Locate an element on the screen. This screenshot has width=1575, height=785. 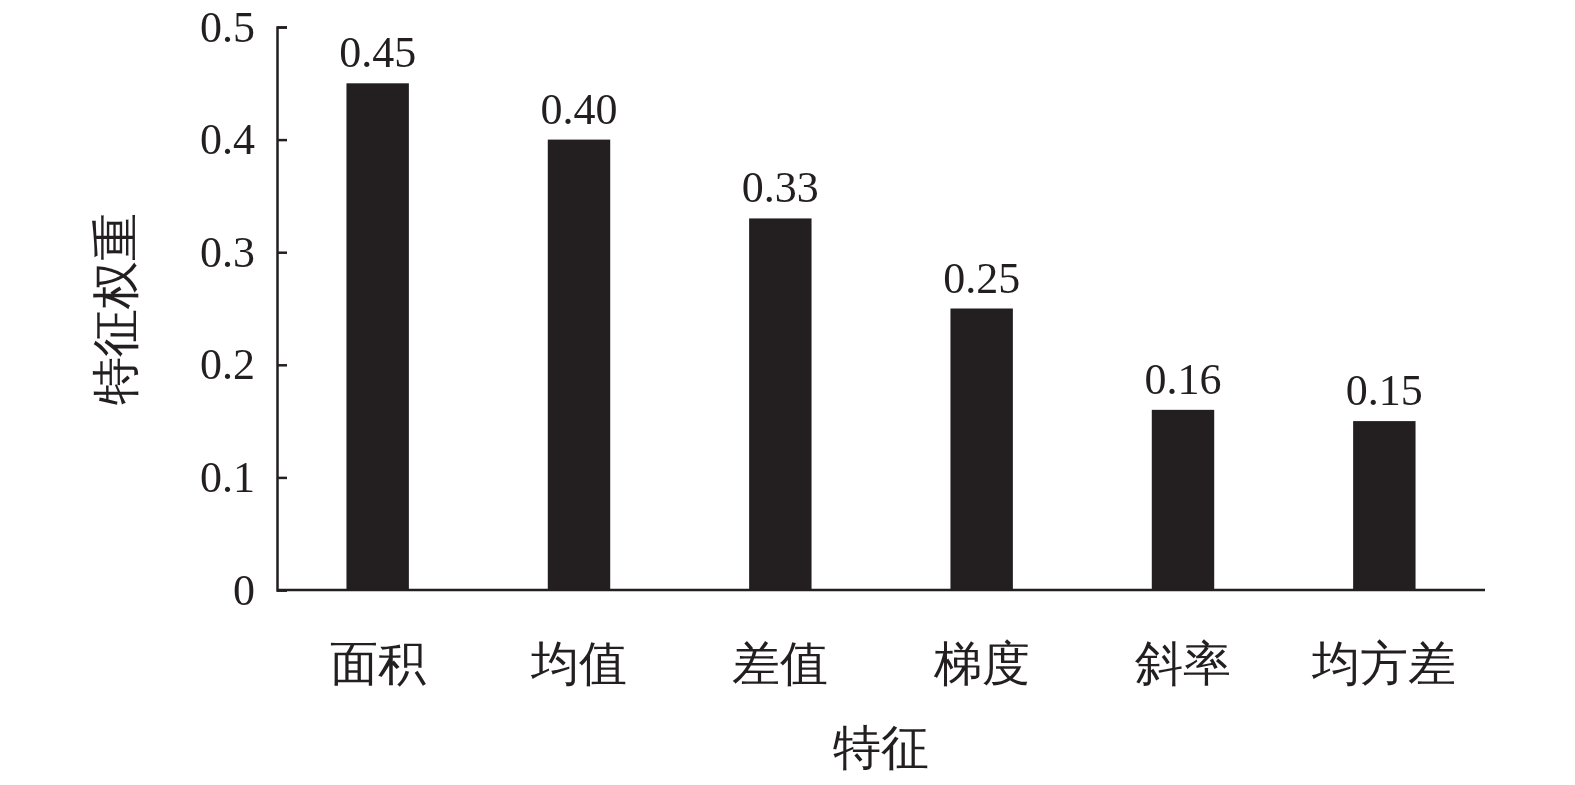
x-tick-label: 面积 is located at coordinates (377, 664).